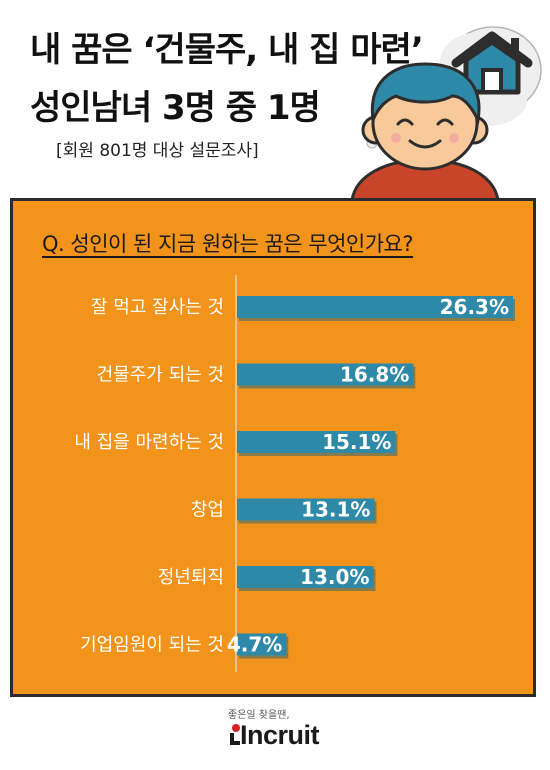  What do you see at coordinates (207, 510) in the screenshot?
I see `category-label: 창업` at bounding box center [207, 510].